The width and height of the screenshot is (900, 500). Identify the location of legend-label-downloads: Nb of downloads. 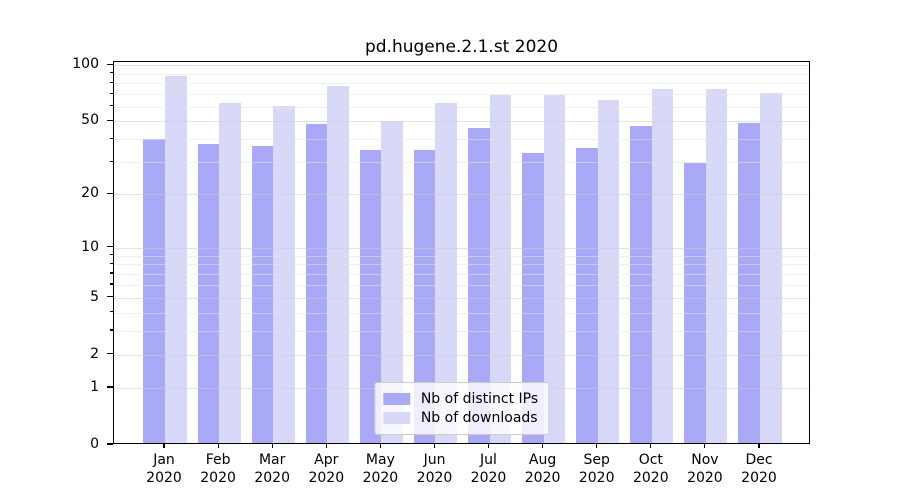
(479, 418).